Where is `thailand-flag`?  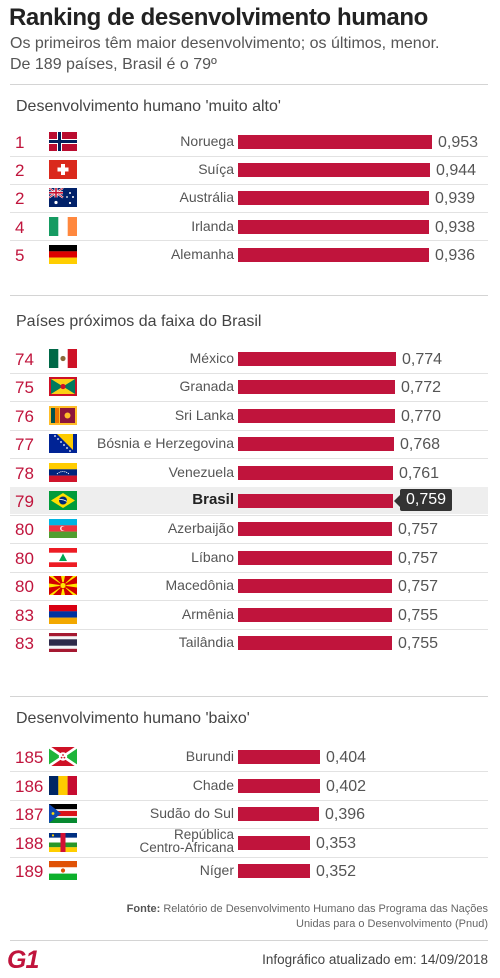
thailand-flag is located at coordinates (63, 642).